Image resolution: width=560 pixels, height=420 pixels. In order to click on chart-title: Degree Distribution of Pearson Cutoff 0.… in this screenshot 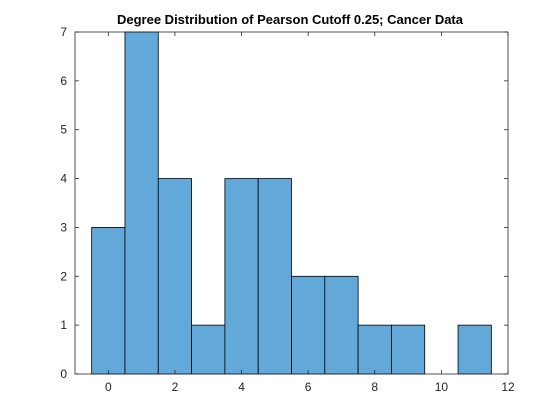, I will do `click(290, 19)`.